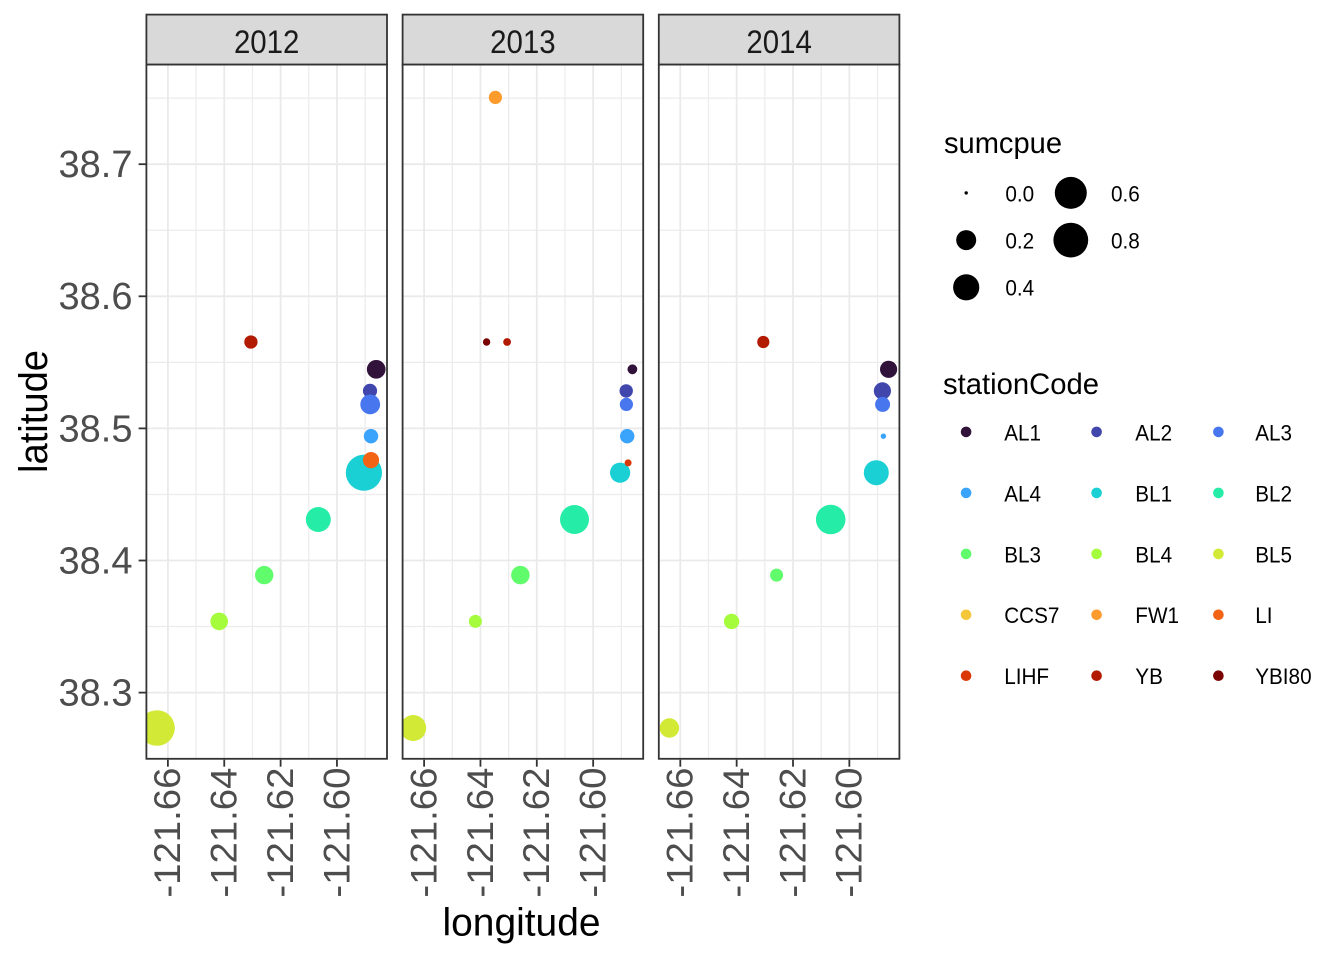 The image size is (1344, 960). Describe the element at coordinates (96, 297) in the screenshot. I see `svg-text: 38.6` at that location.